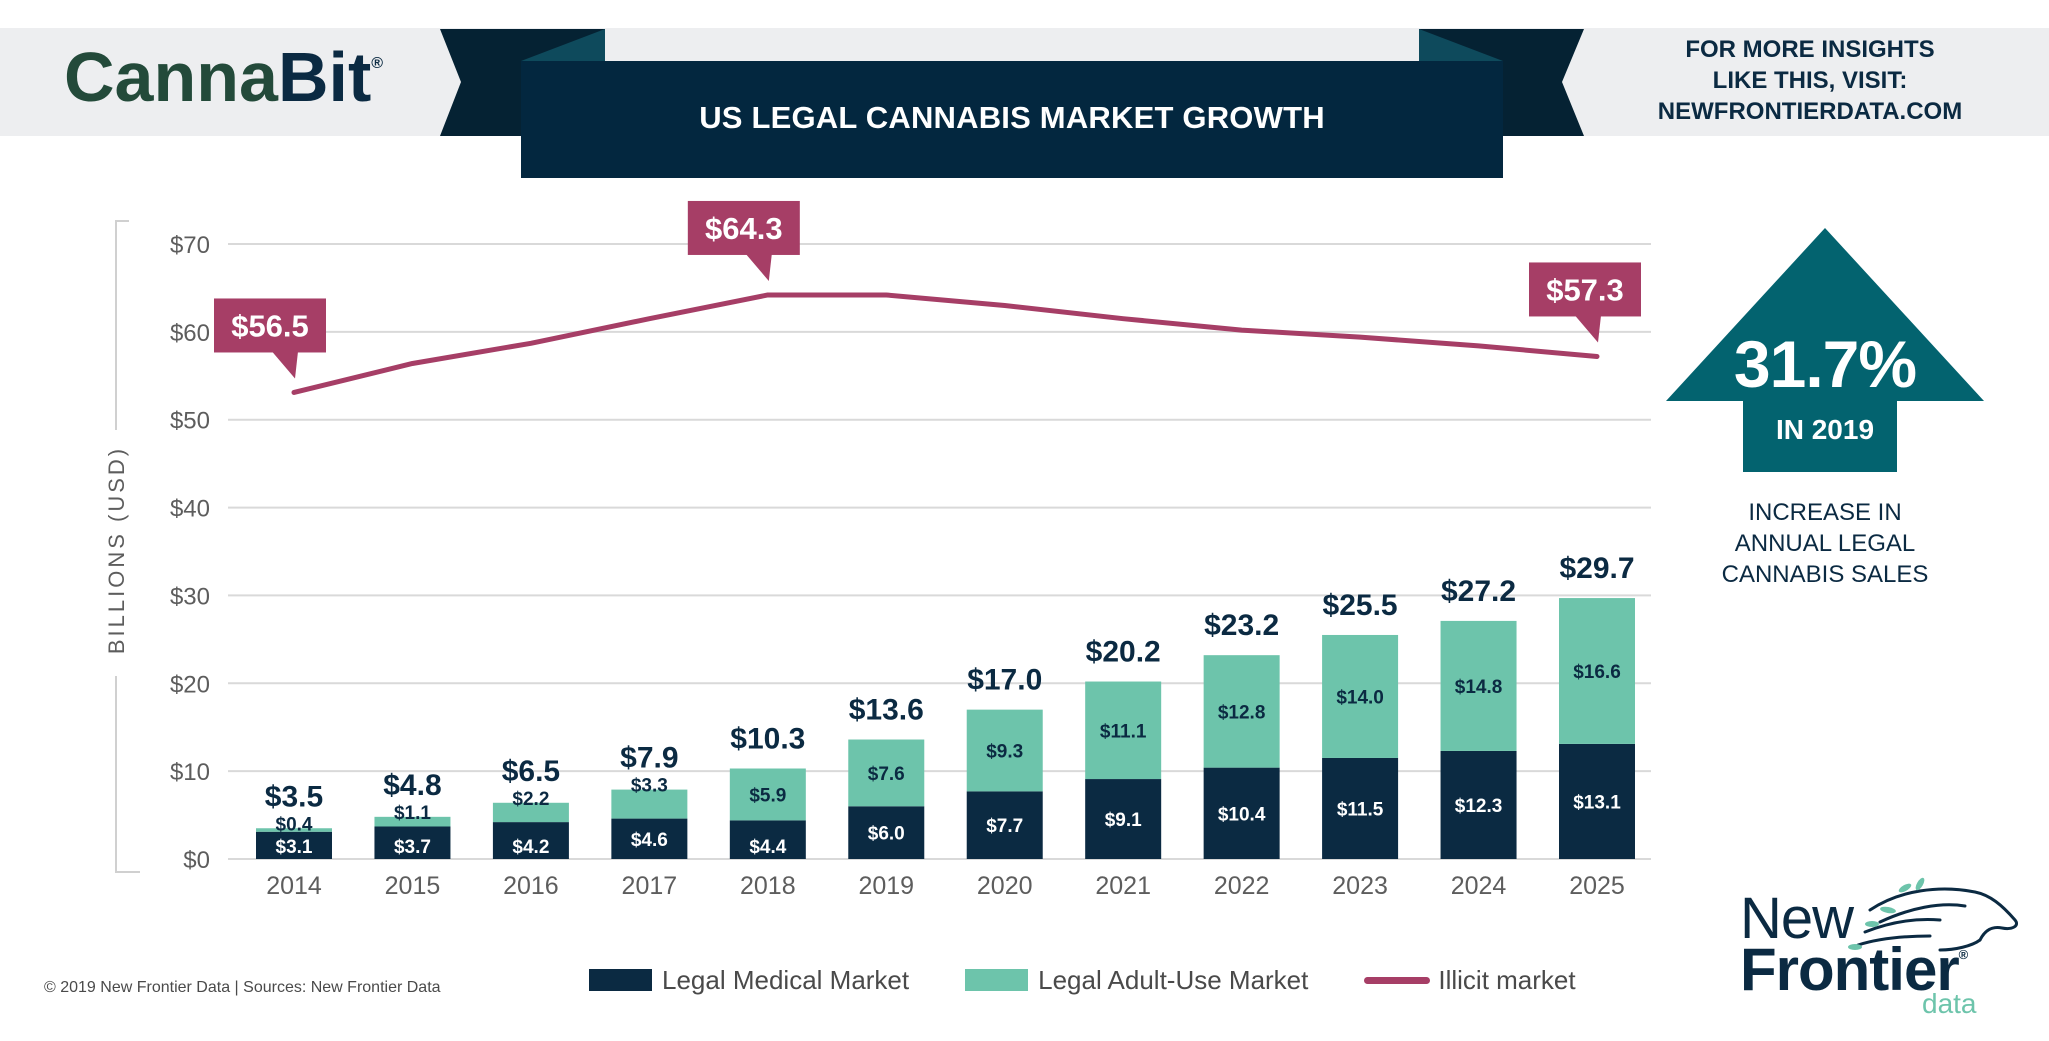  What do you see at coordinates (1825, 574) in the screenshot?
I see `stat-desc-line: CANNABIS SALES` at bounding box center [1825, 574].